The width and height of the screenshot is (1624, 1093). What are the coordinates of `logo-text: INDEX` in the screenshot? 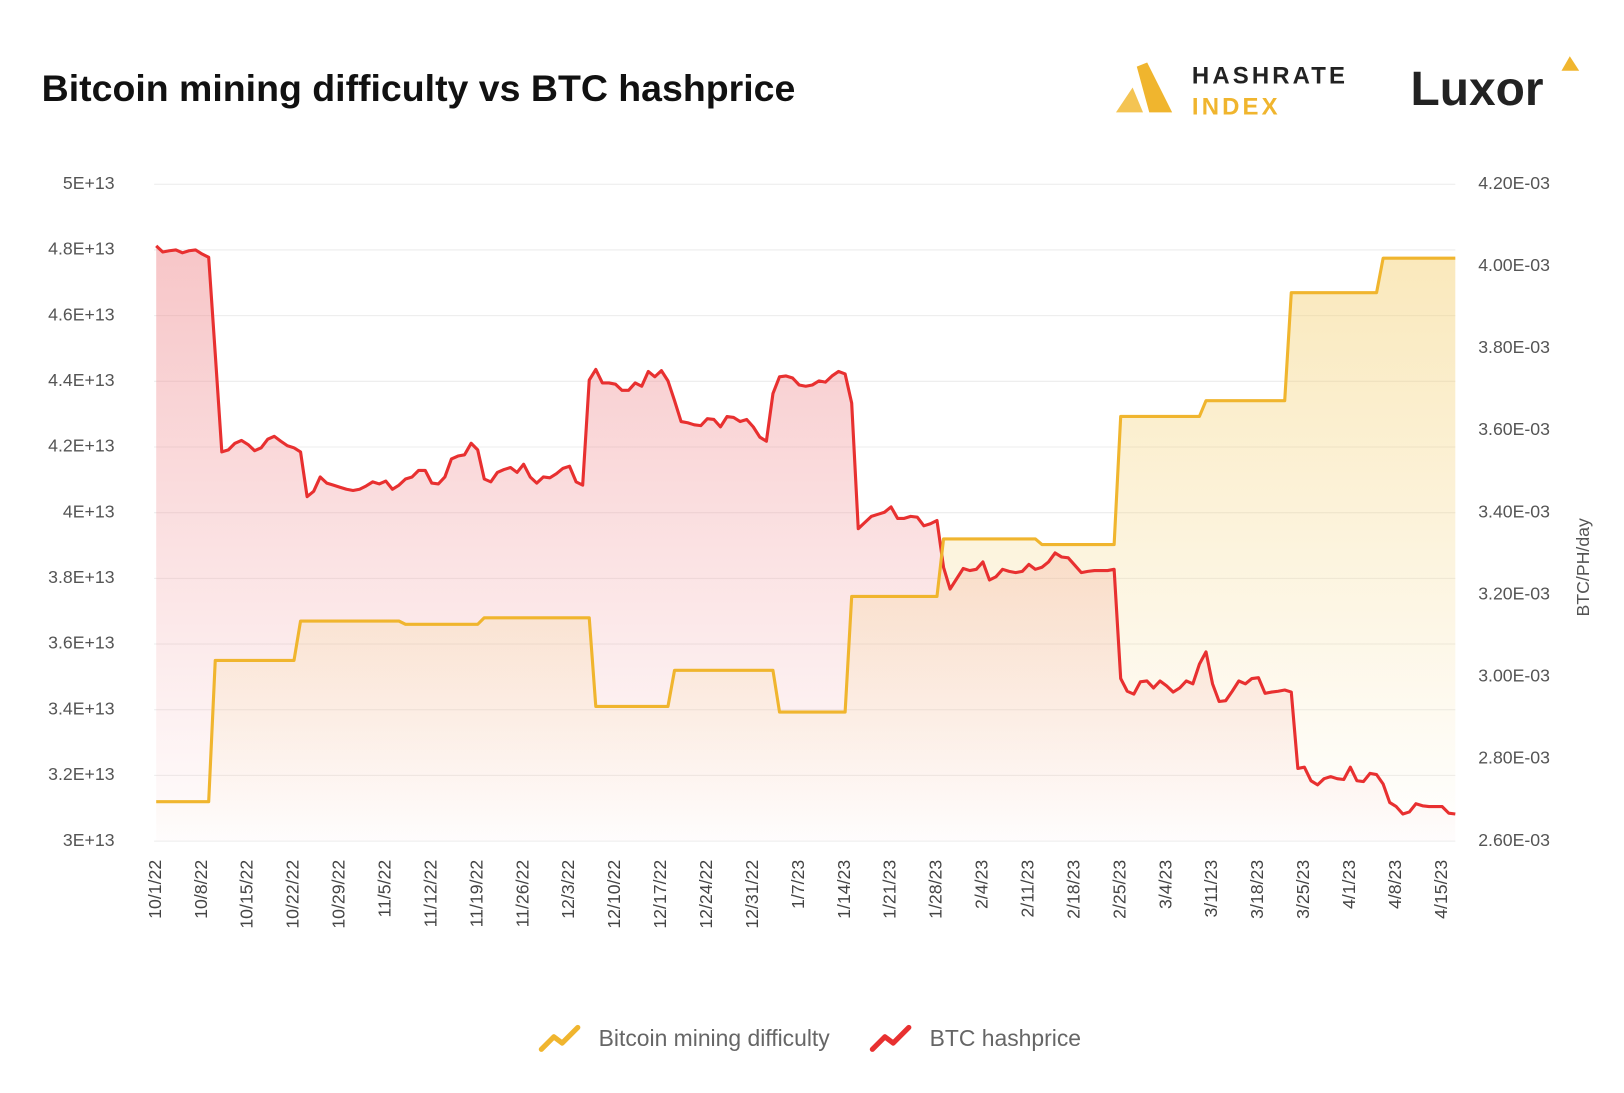 It's located at (1236, 107).